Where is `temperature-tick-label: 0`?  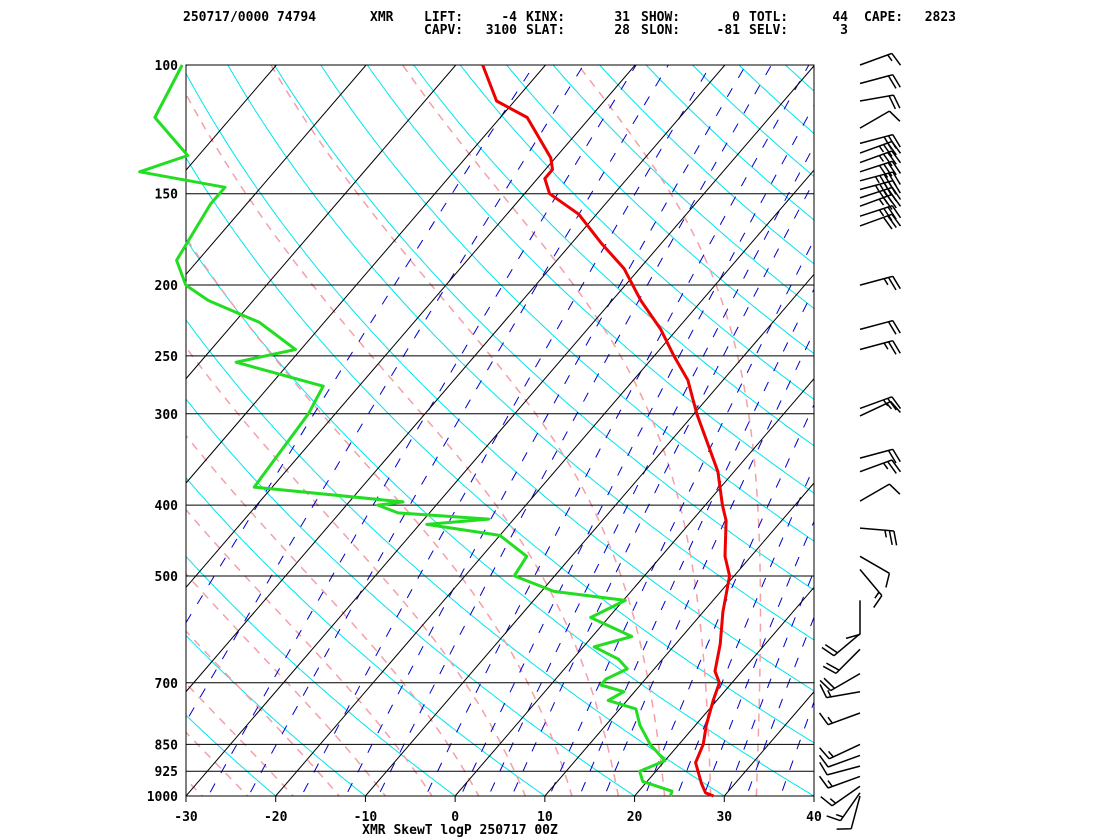 temperature-tick-label: 0 is located at coordinates (455, 817).